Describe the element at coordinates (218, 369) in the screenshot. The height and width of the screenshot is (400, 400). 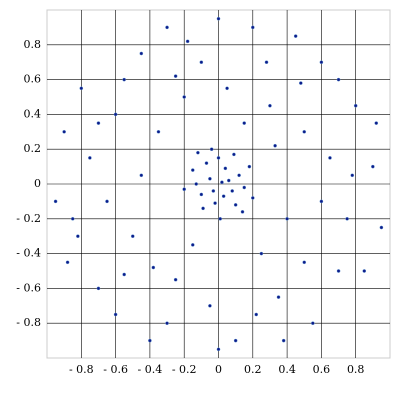
I see `x-tick-label: 0` at that location.